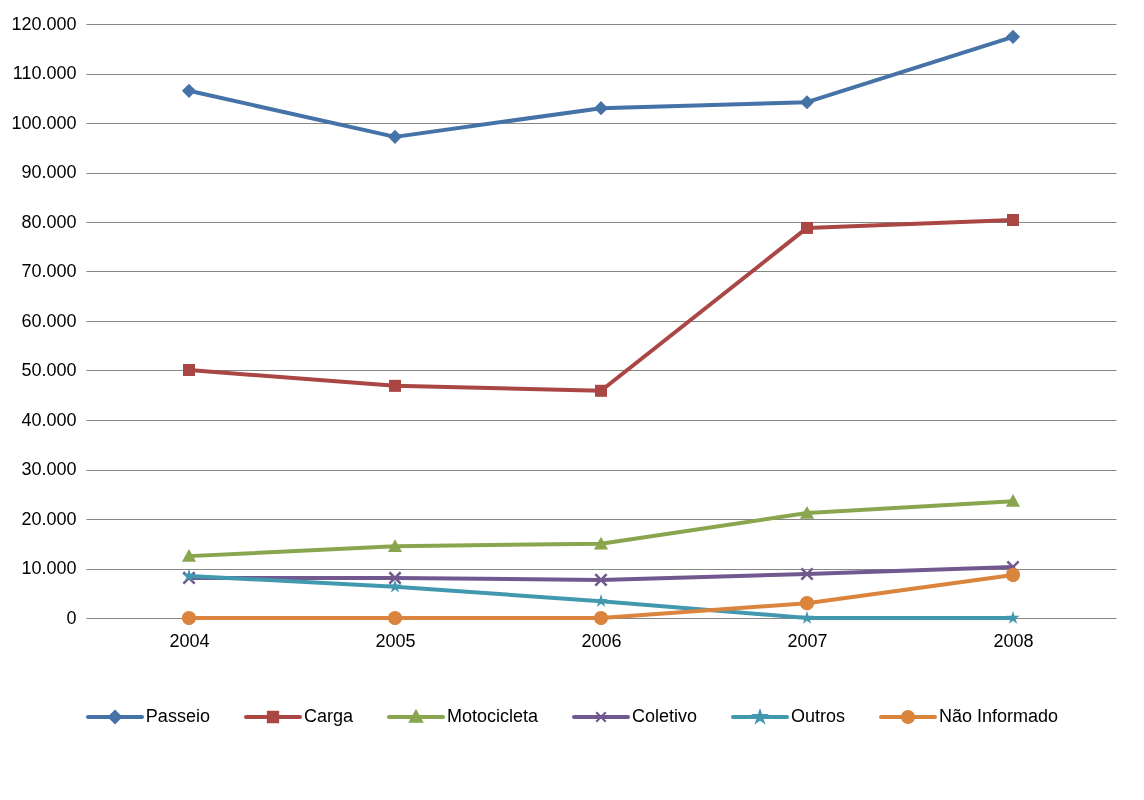  What do you see at coordinates (49, 320) in the screenshot?
I see `y-tick-label: 60.000` at bounding box center [49, 320].